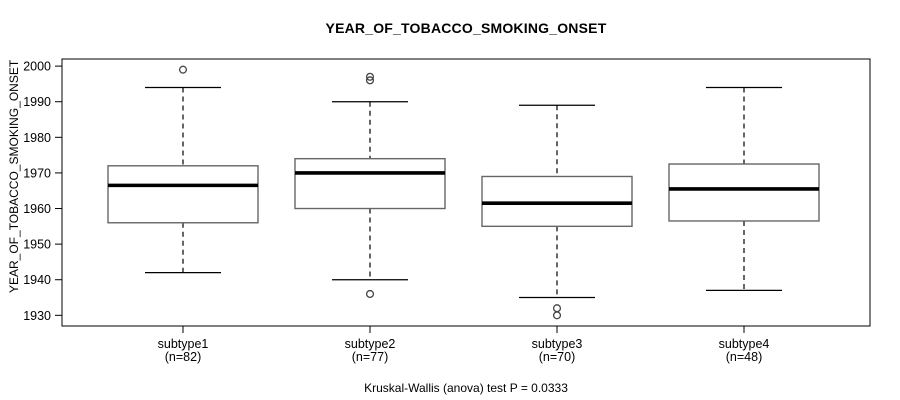 This screenshot has height=400, width=900. What do you see at coordinates (37, 102) in the screenshot?
I see `y-tick-label: 1990` at bounding box center [37, 102].